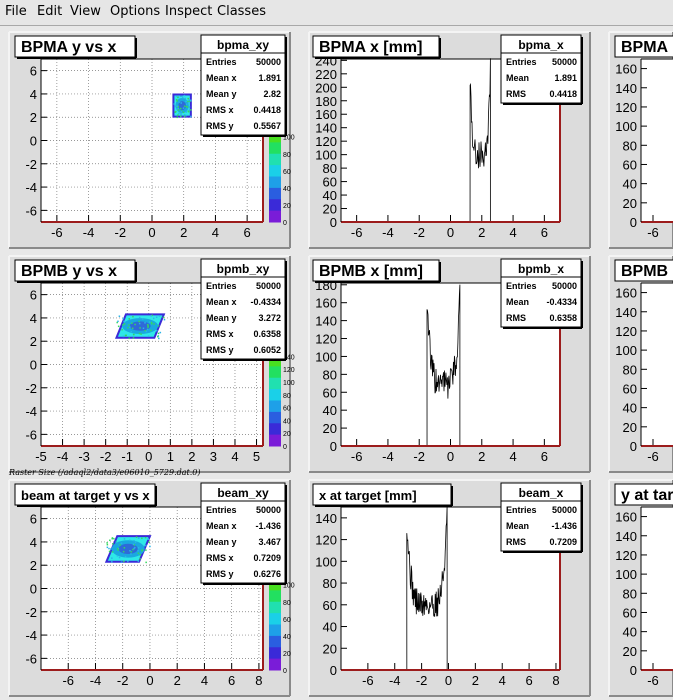  Describe the element at coordinates (221, 542) in the screenshot. I see `scatter-2-stats-label: Mean y` at that location.